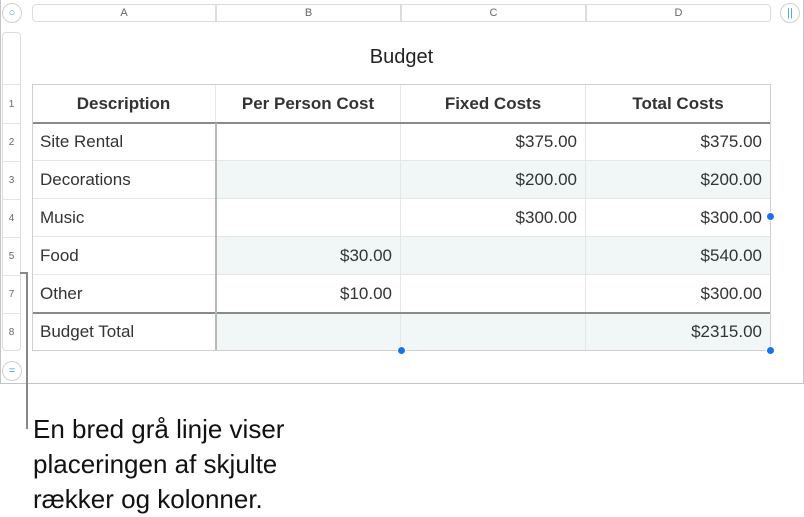 This screenshot has height=517, width=804. I want to click on row-header-2: 2, so click(11, 142).